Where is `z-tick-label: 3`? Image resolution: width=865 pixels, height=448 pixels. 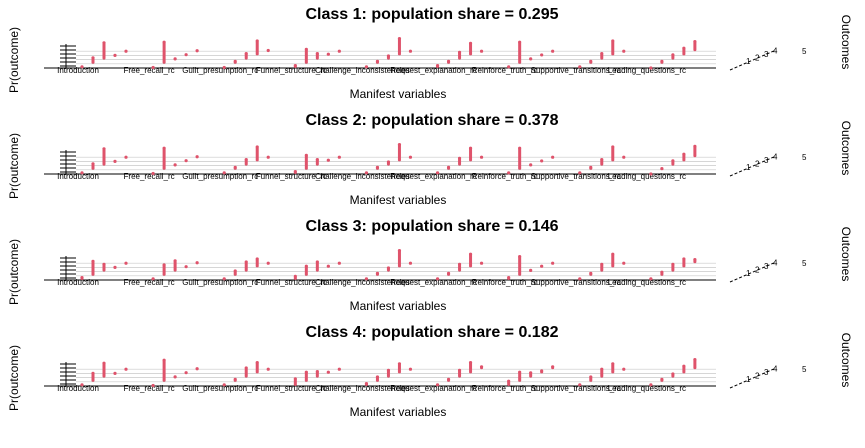
z-tick-label: 3 is located at coordinates (766, 54).